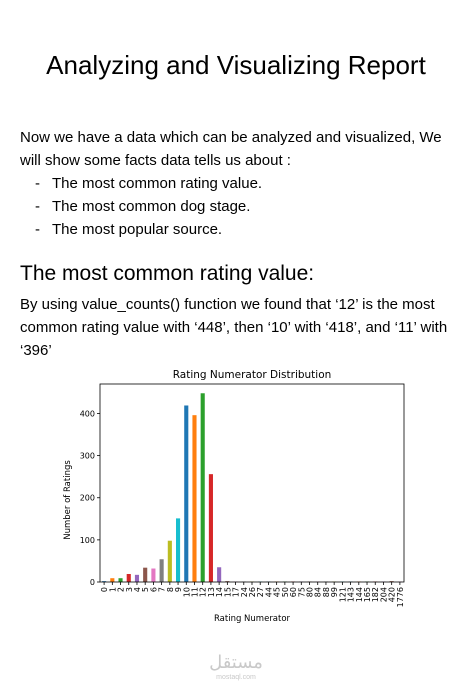 Image resolution: width=472 pixels, height=694 pixels. What do you see at coordinates (167, 273) in the screenshot?
I see `section-heading: The most common rating value:` at bounding box center [167, 273].